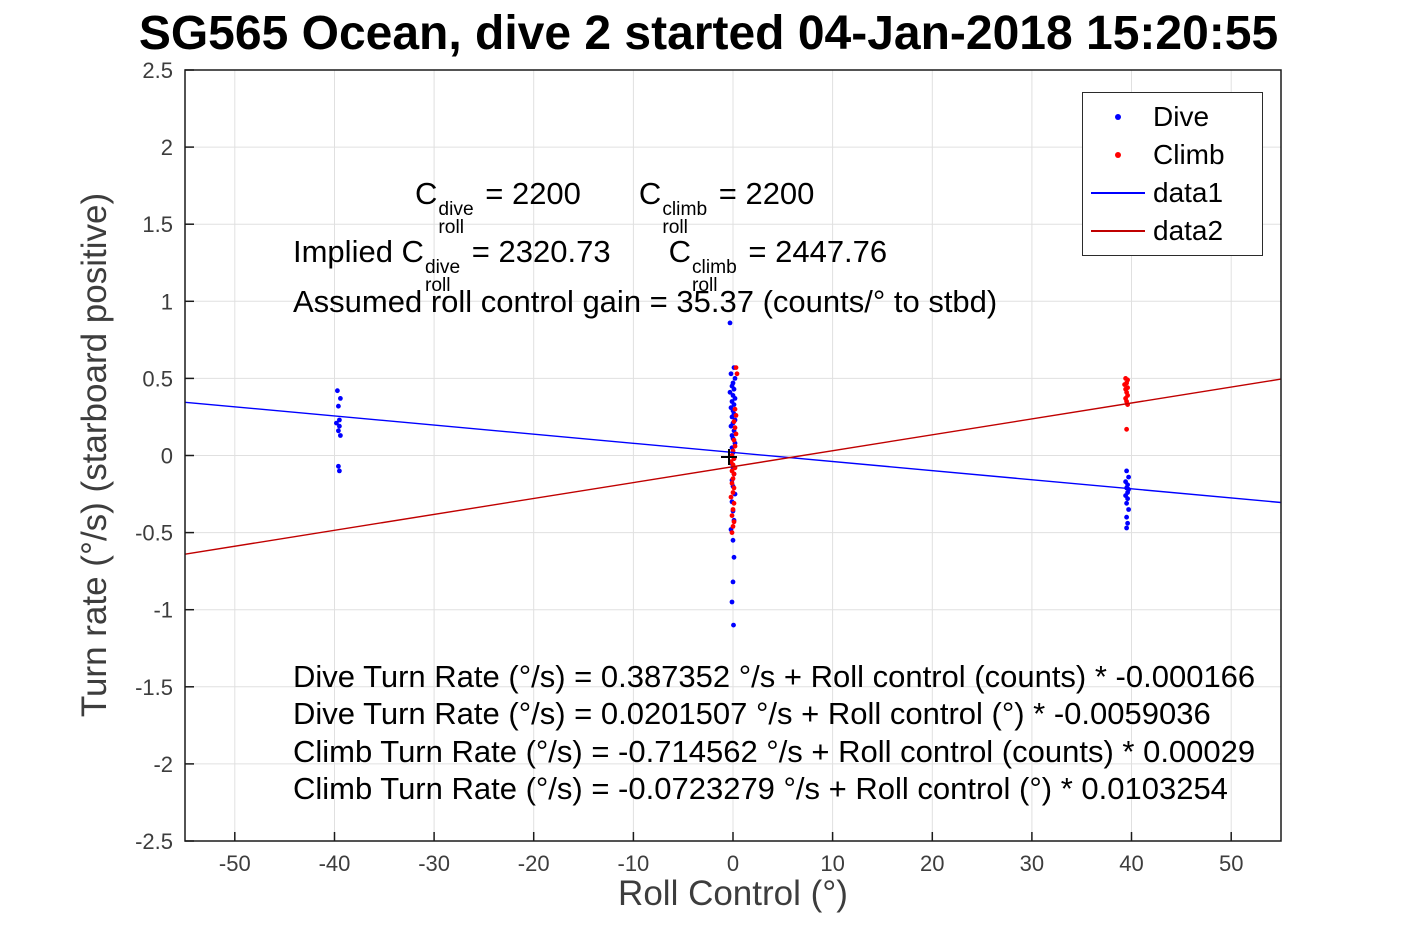 This screenshot has width=1417, height=945. What do you see at coordinates (733, 863) in the screenshot?
I see `x-tick-label: 0` at bounding box center [733, 863].